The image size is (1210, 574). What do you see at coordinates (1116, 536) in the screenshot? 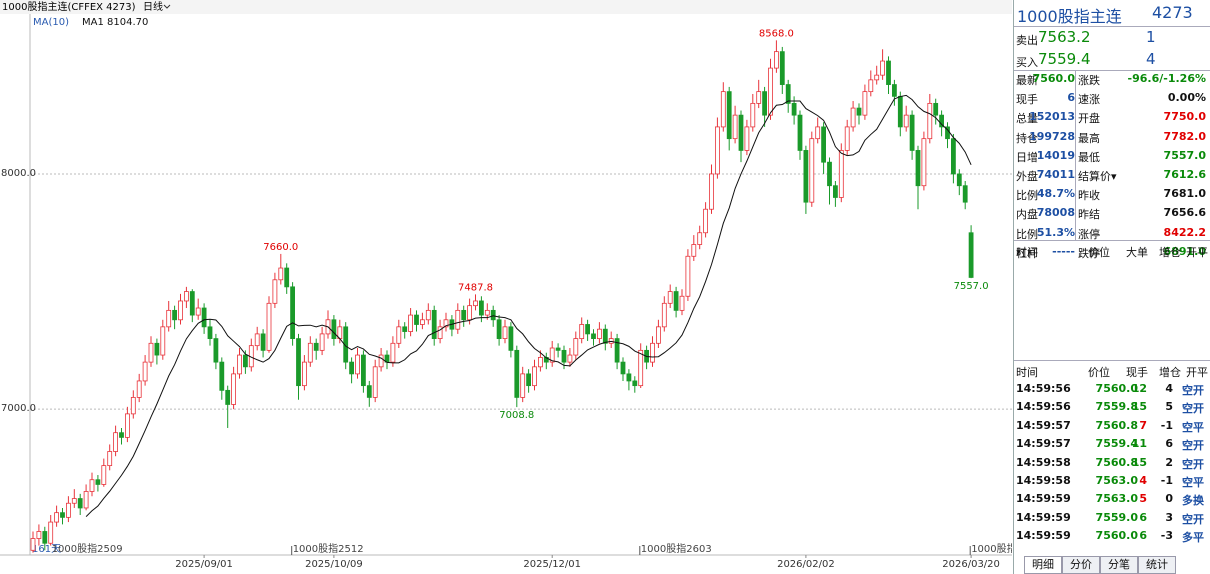
I see `trade-cell: 7560.0` at bounding box center [1116, 536].